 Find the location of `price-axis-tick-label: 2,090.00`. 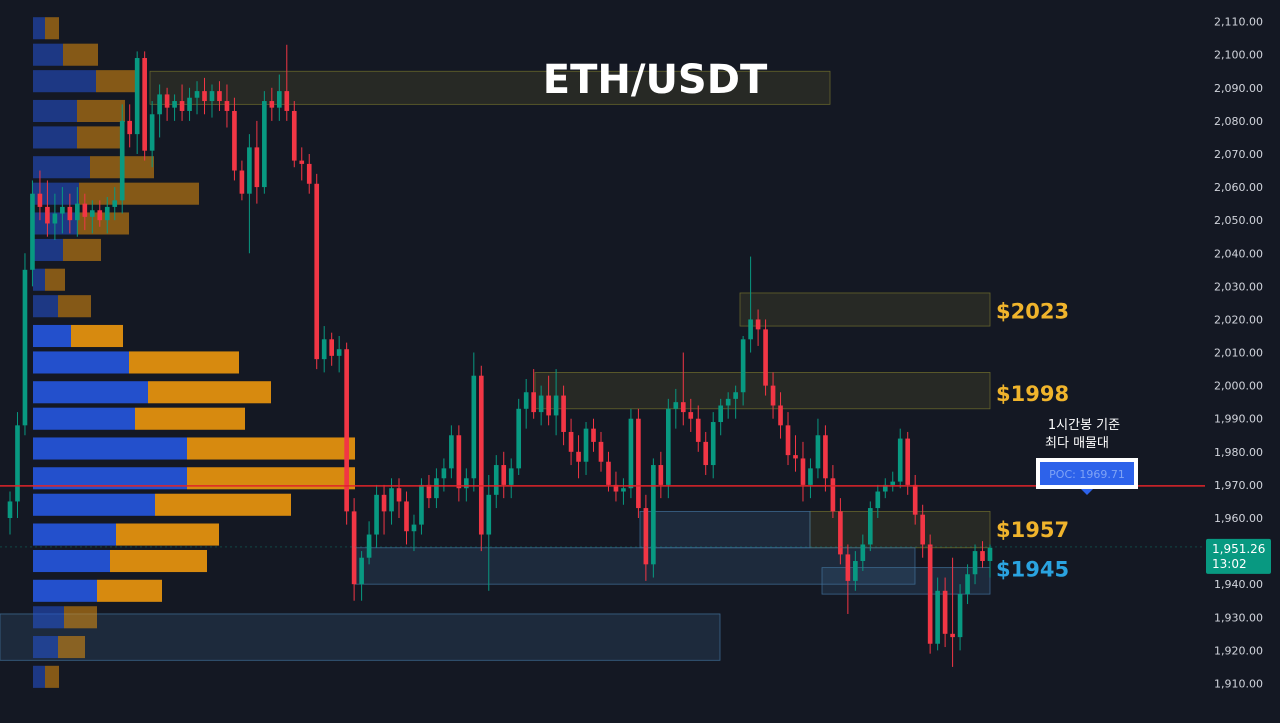

price-axis-tick-label: 2,090.00 is located at coordinates (1238, 88).